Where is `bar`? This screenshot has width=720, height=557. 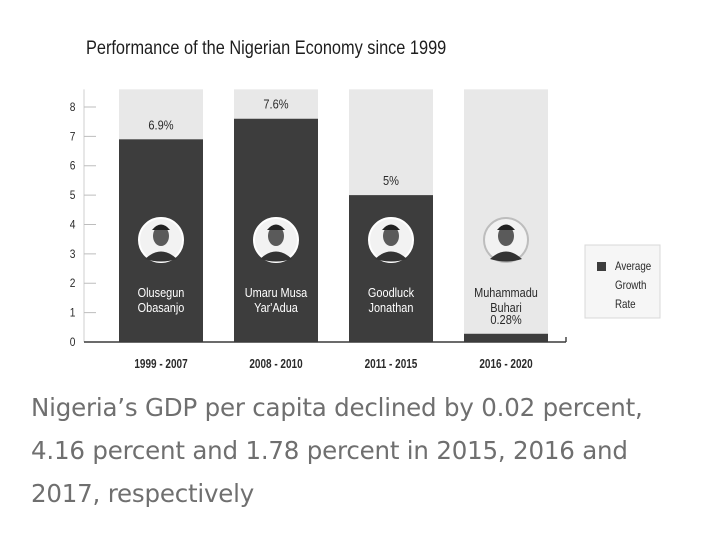
bar is located at coordinates (506, 337).